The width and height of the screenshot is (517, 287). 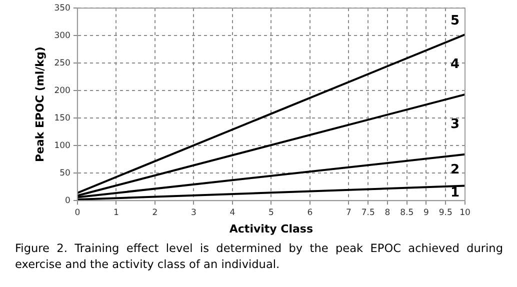 I want to click on annotation: 4, so click(x=455, y=64).